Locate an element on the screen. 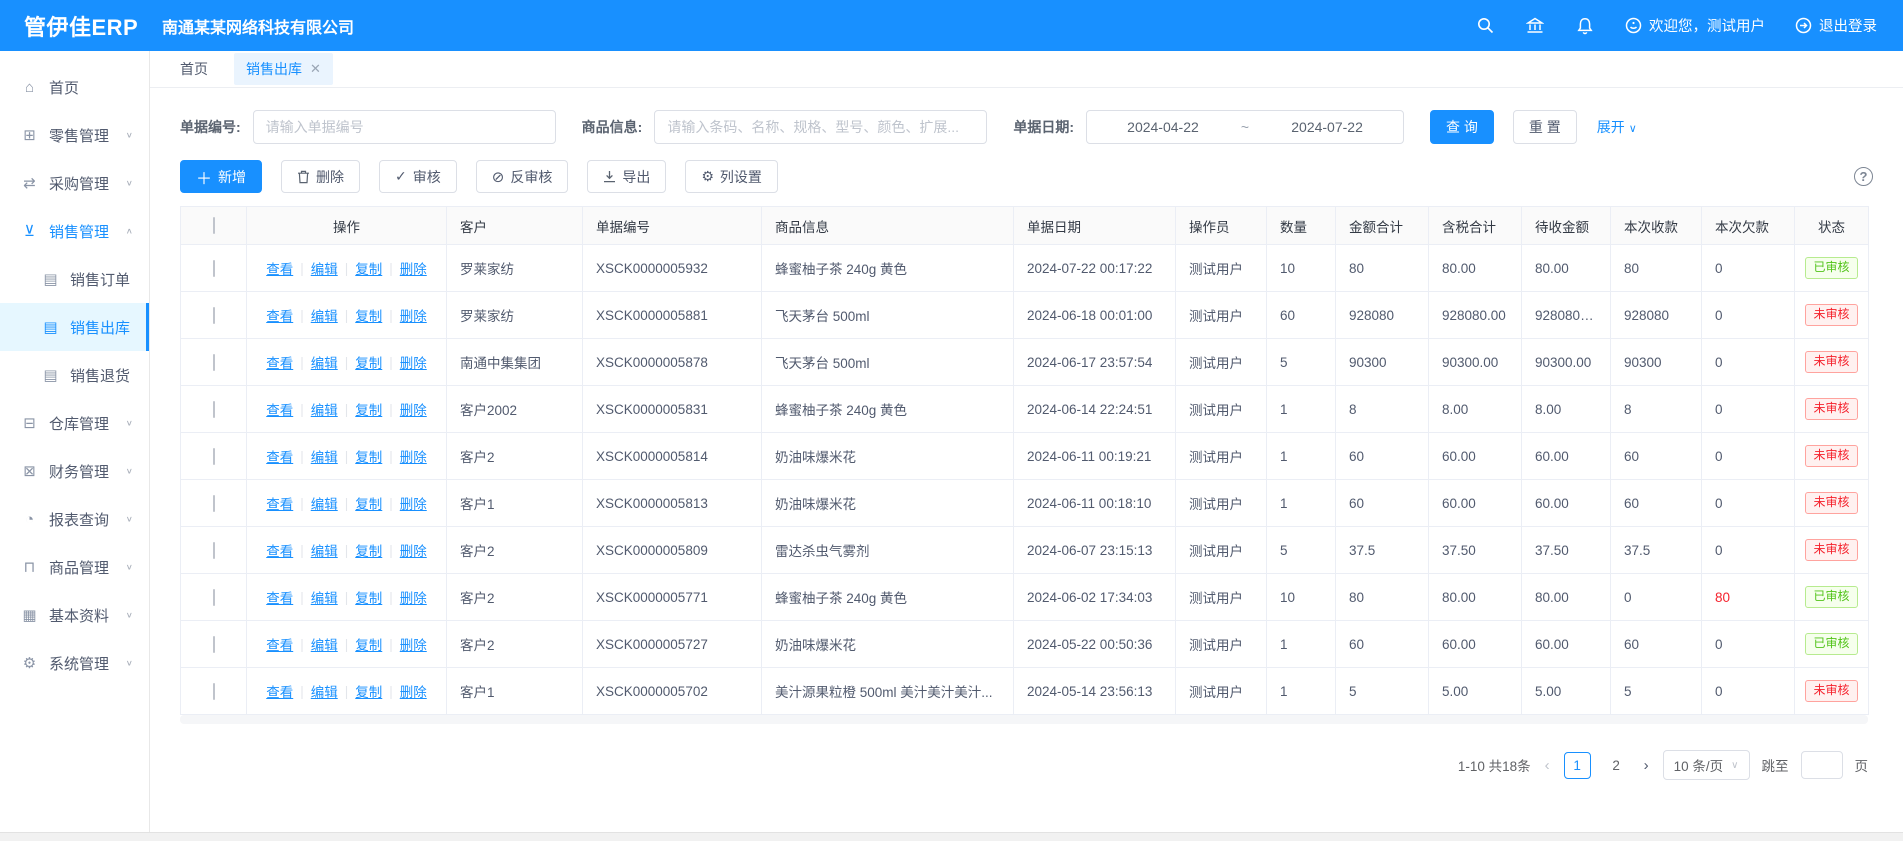 This screenshot has width=1903, height=841. select-all-checkbox is located at coordinates (213, 225).